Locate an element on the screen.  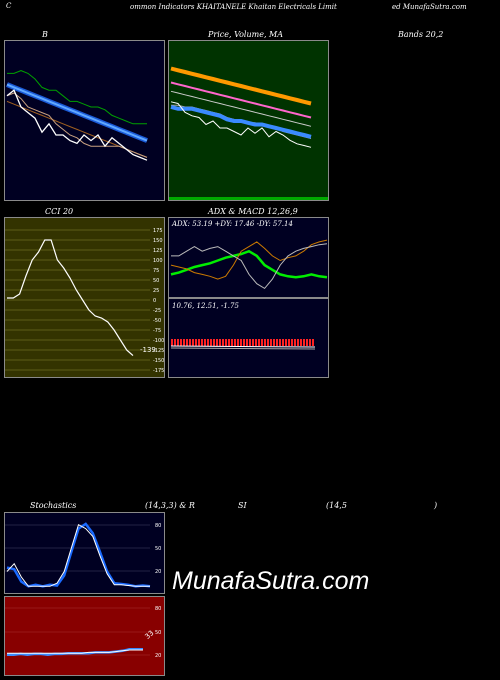
macd-signal-line is located at coordinates (243, 348).